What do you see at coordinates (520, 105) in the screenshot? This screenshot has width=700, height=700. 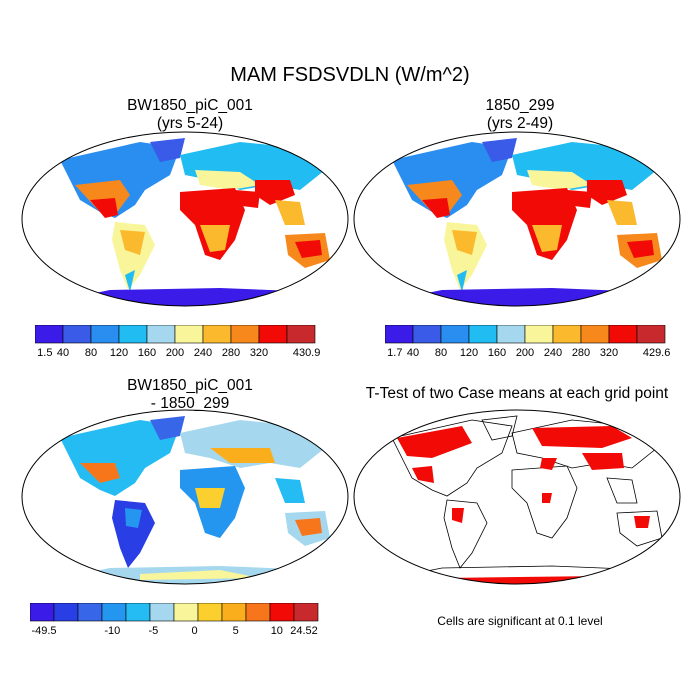 I see `panel-2-title-line1: 1850_299` at bounding box center [520, 105].